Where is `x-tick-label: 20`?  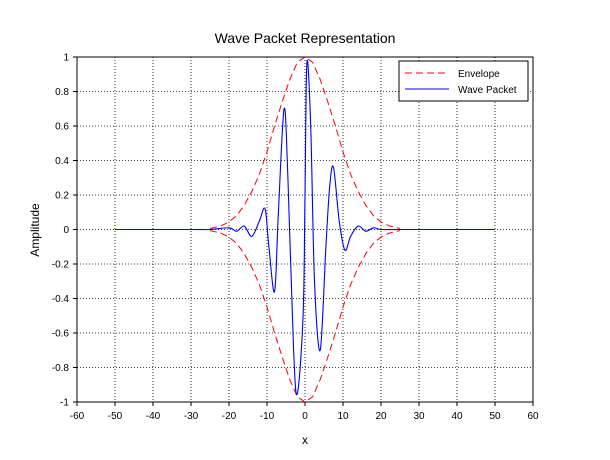
x-tick-label: 20 is located at coordinates (381, 416).